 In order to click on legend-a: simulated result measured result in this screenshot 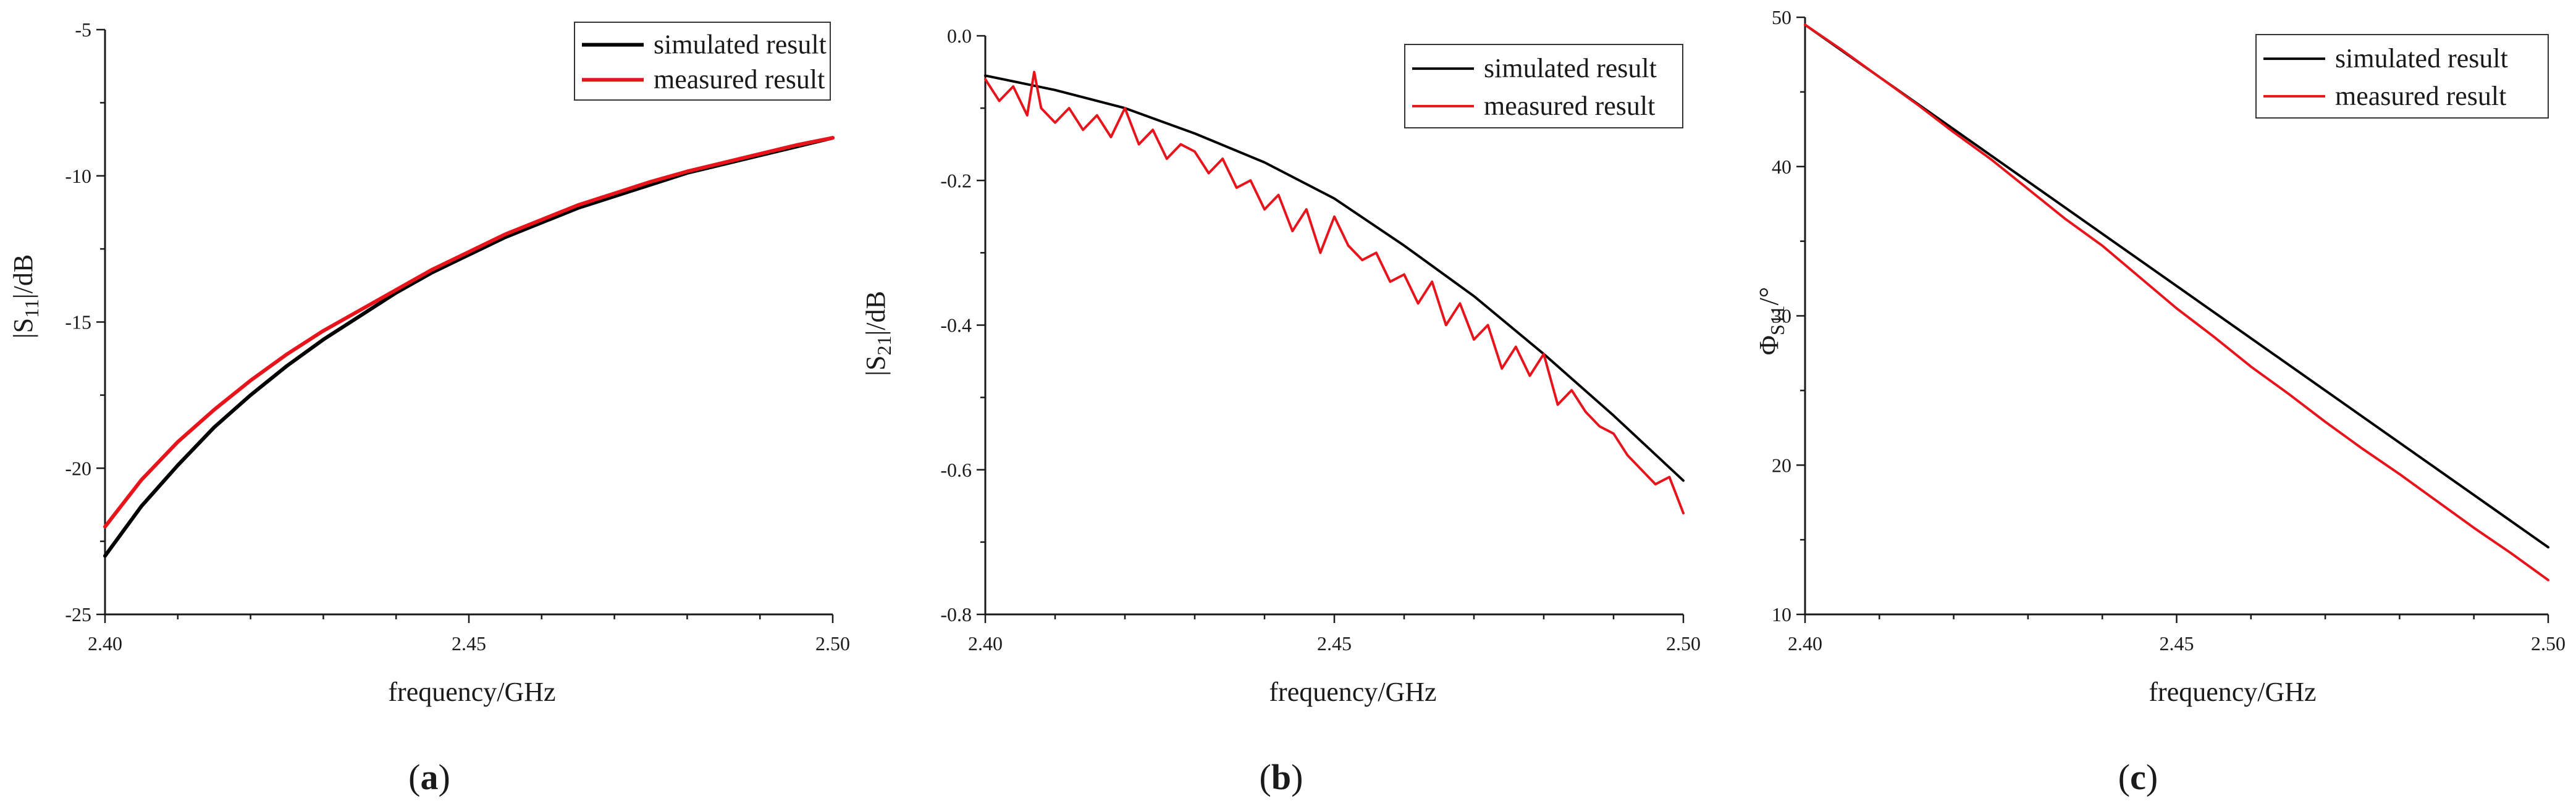, I will do `click(702, 62)`.